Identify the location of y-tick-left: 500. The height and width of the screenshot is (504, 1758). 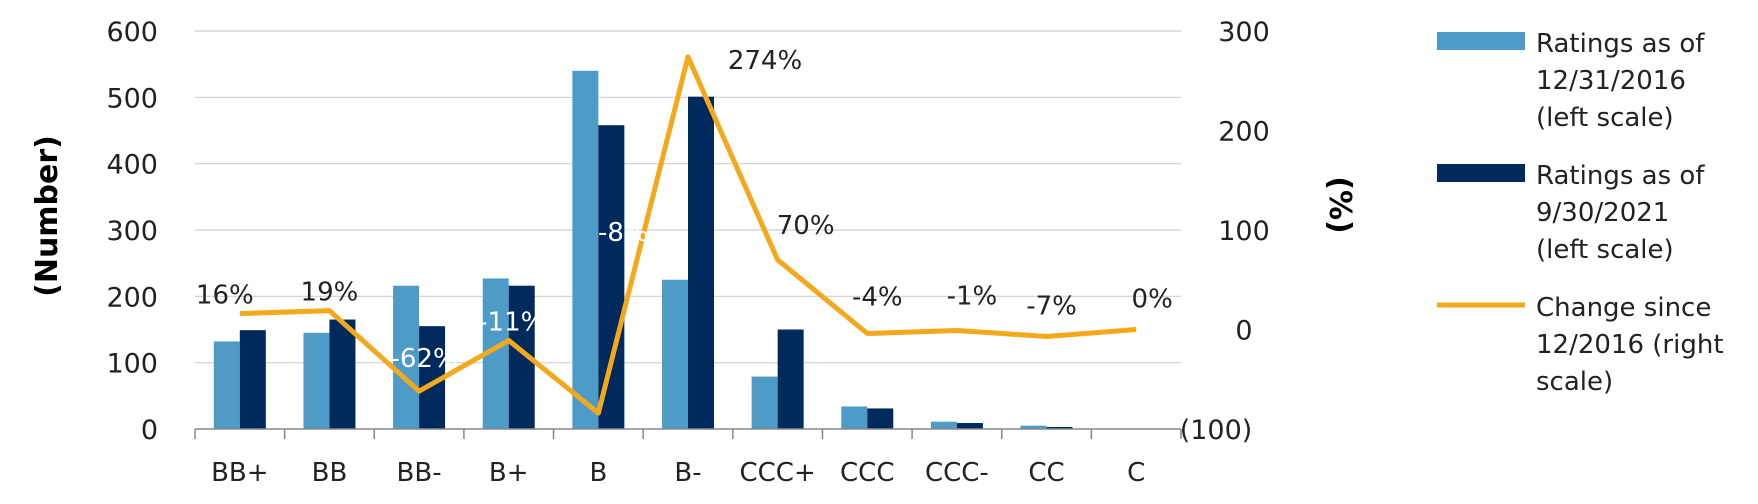
(132, 98).